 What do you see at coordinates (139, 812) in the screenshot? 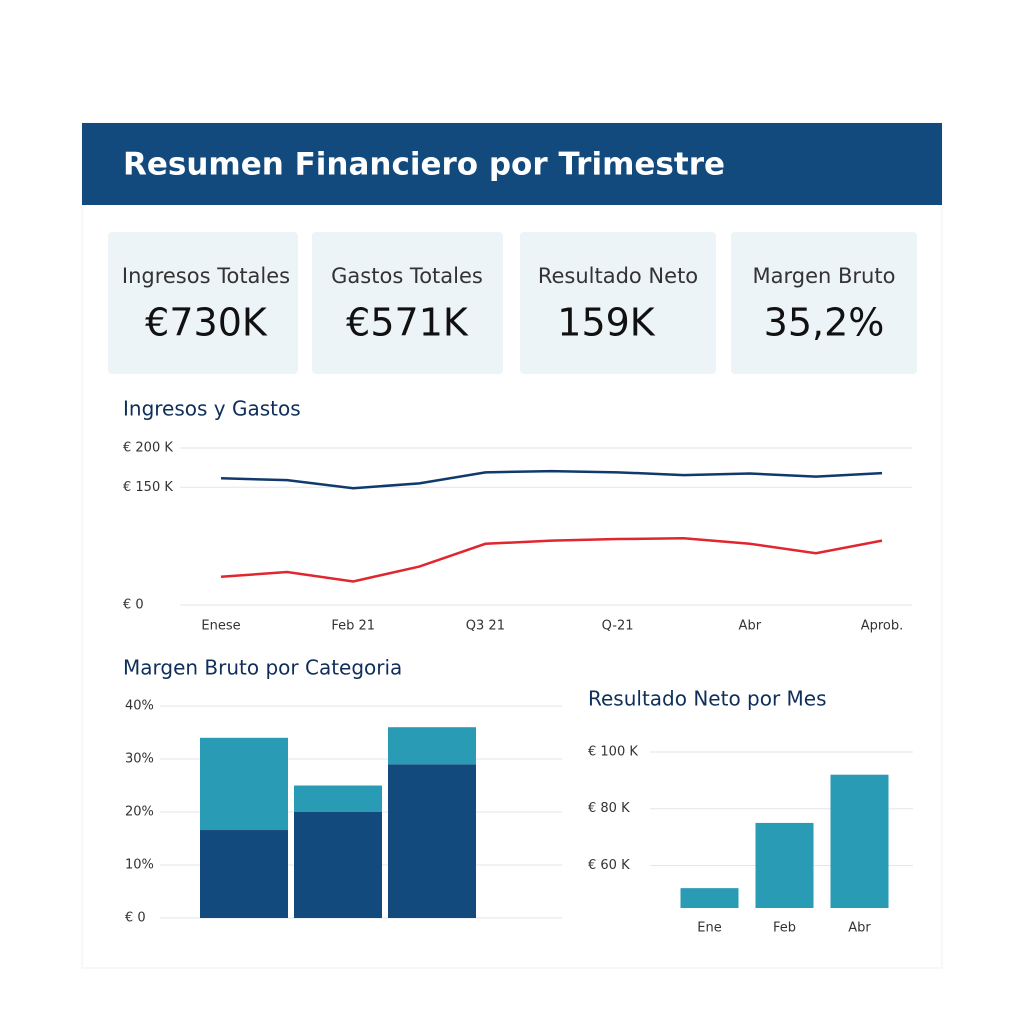
I see `y-tick-label: 20%` at bounding box center [139, 812].